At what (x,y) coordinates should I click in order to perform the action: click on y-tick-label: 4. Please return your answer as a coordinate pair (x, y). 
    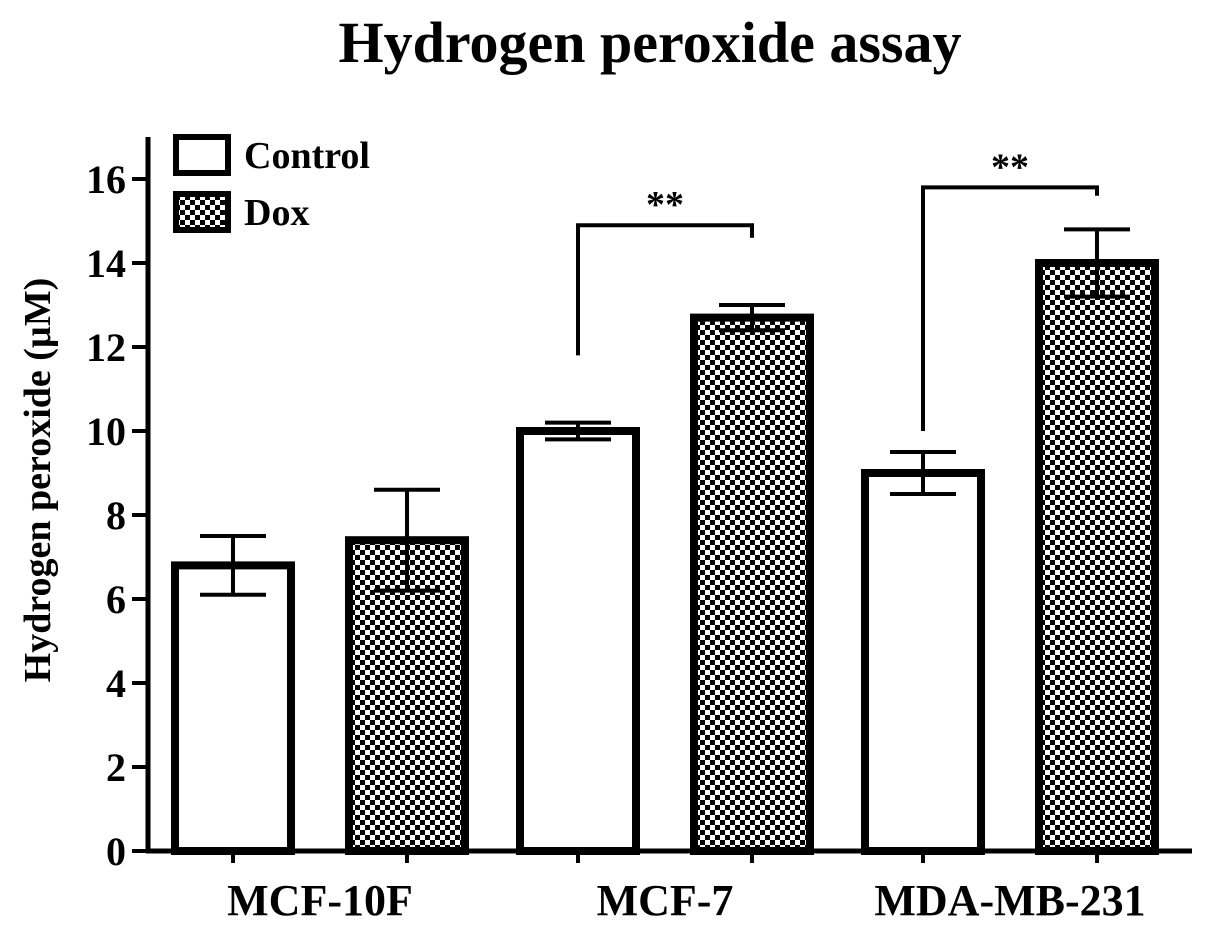
    Looking at the image, I should click on (116, 683).